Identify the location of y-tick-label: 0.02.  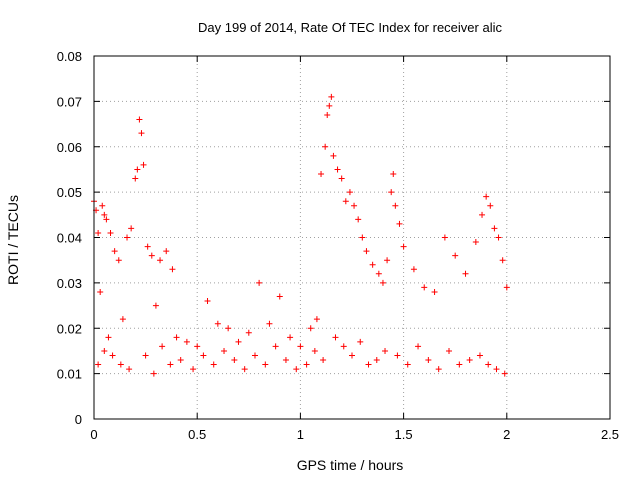
(69, 328).